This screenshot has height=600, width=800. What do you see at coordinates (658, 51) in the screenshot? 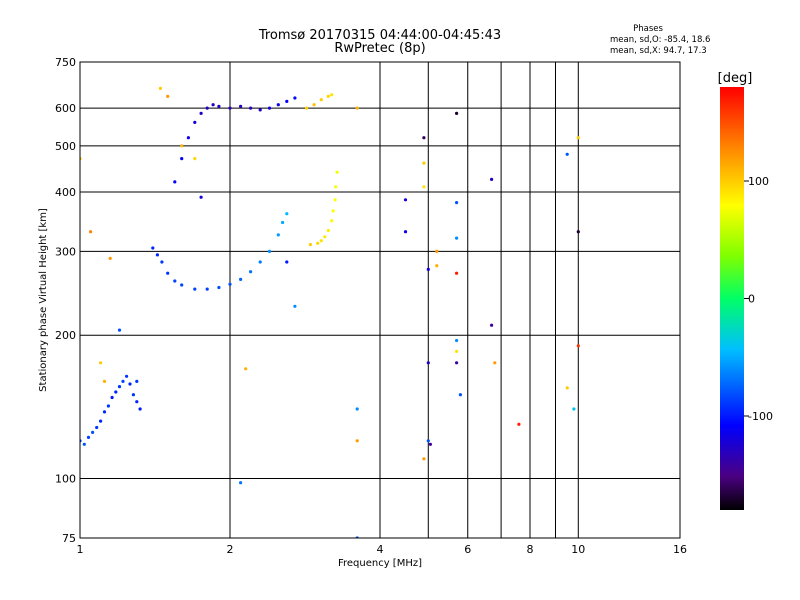
I see `stats-line-x: mean, sd,X: 94.7, 17.3` at bounding box center [658, 51].